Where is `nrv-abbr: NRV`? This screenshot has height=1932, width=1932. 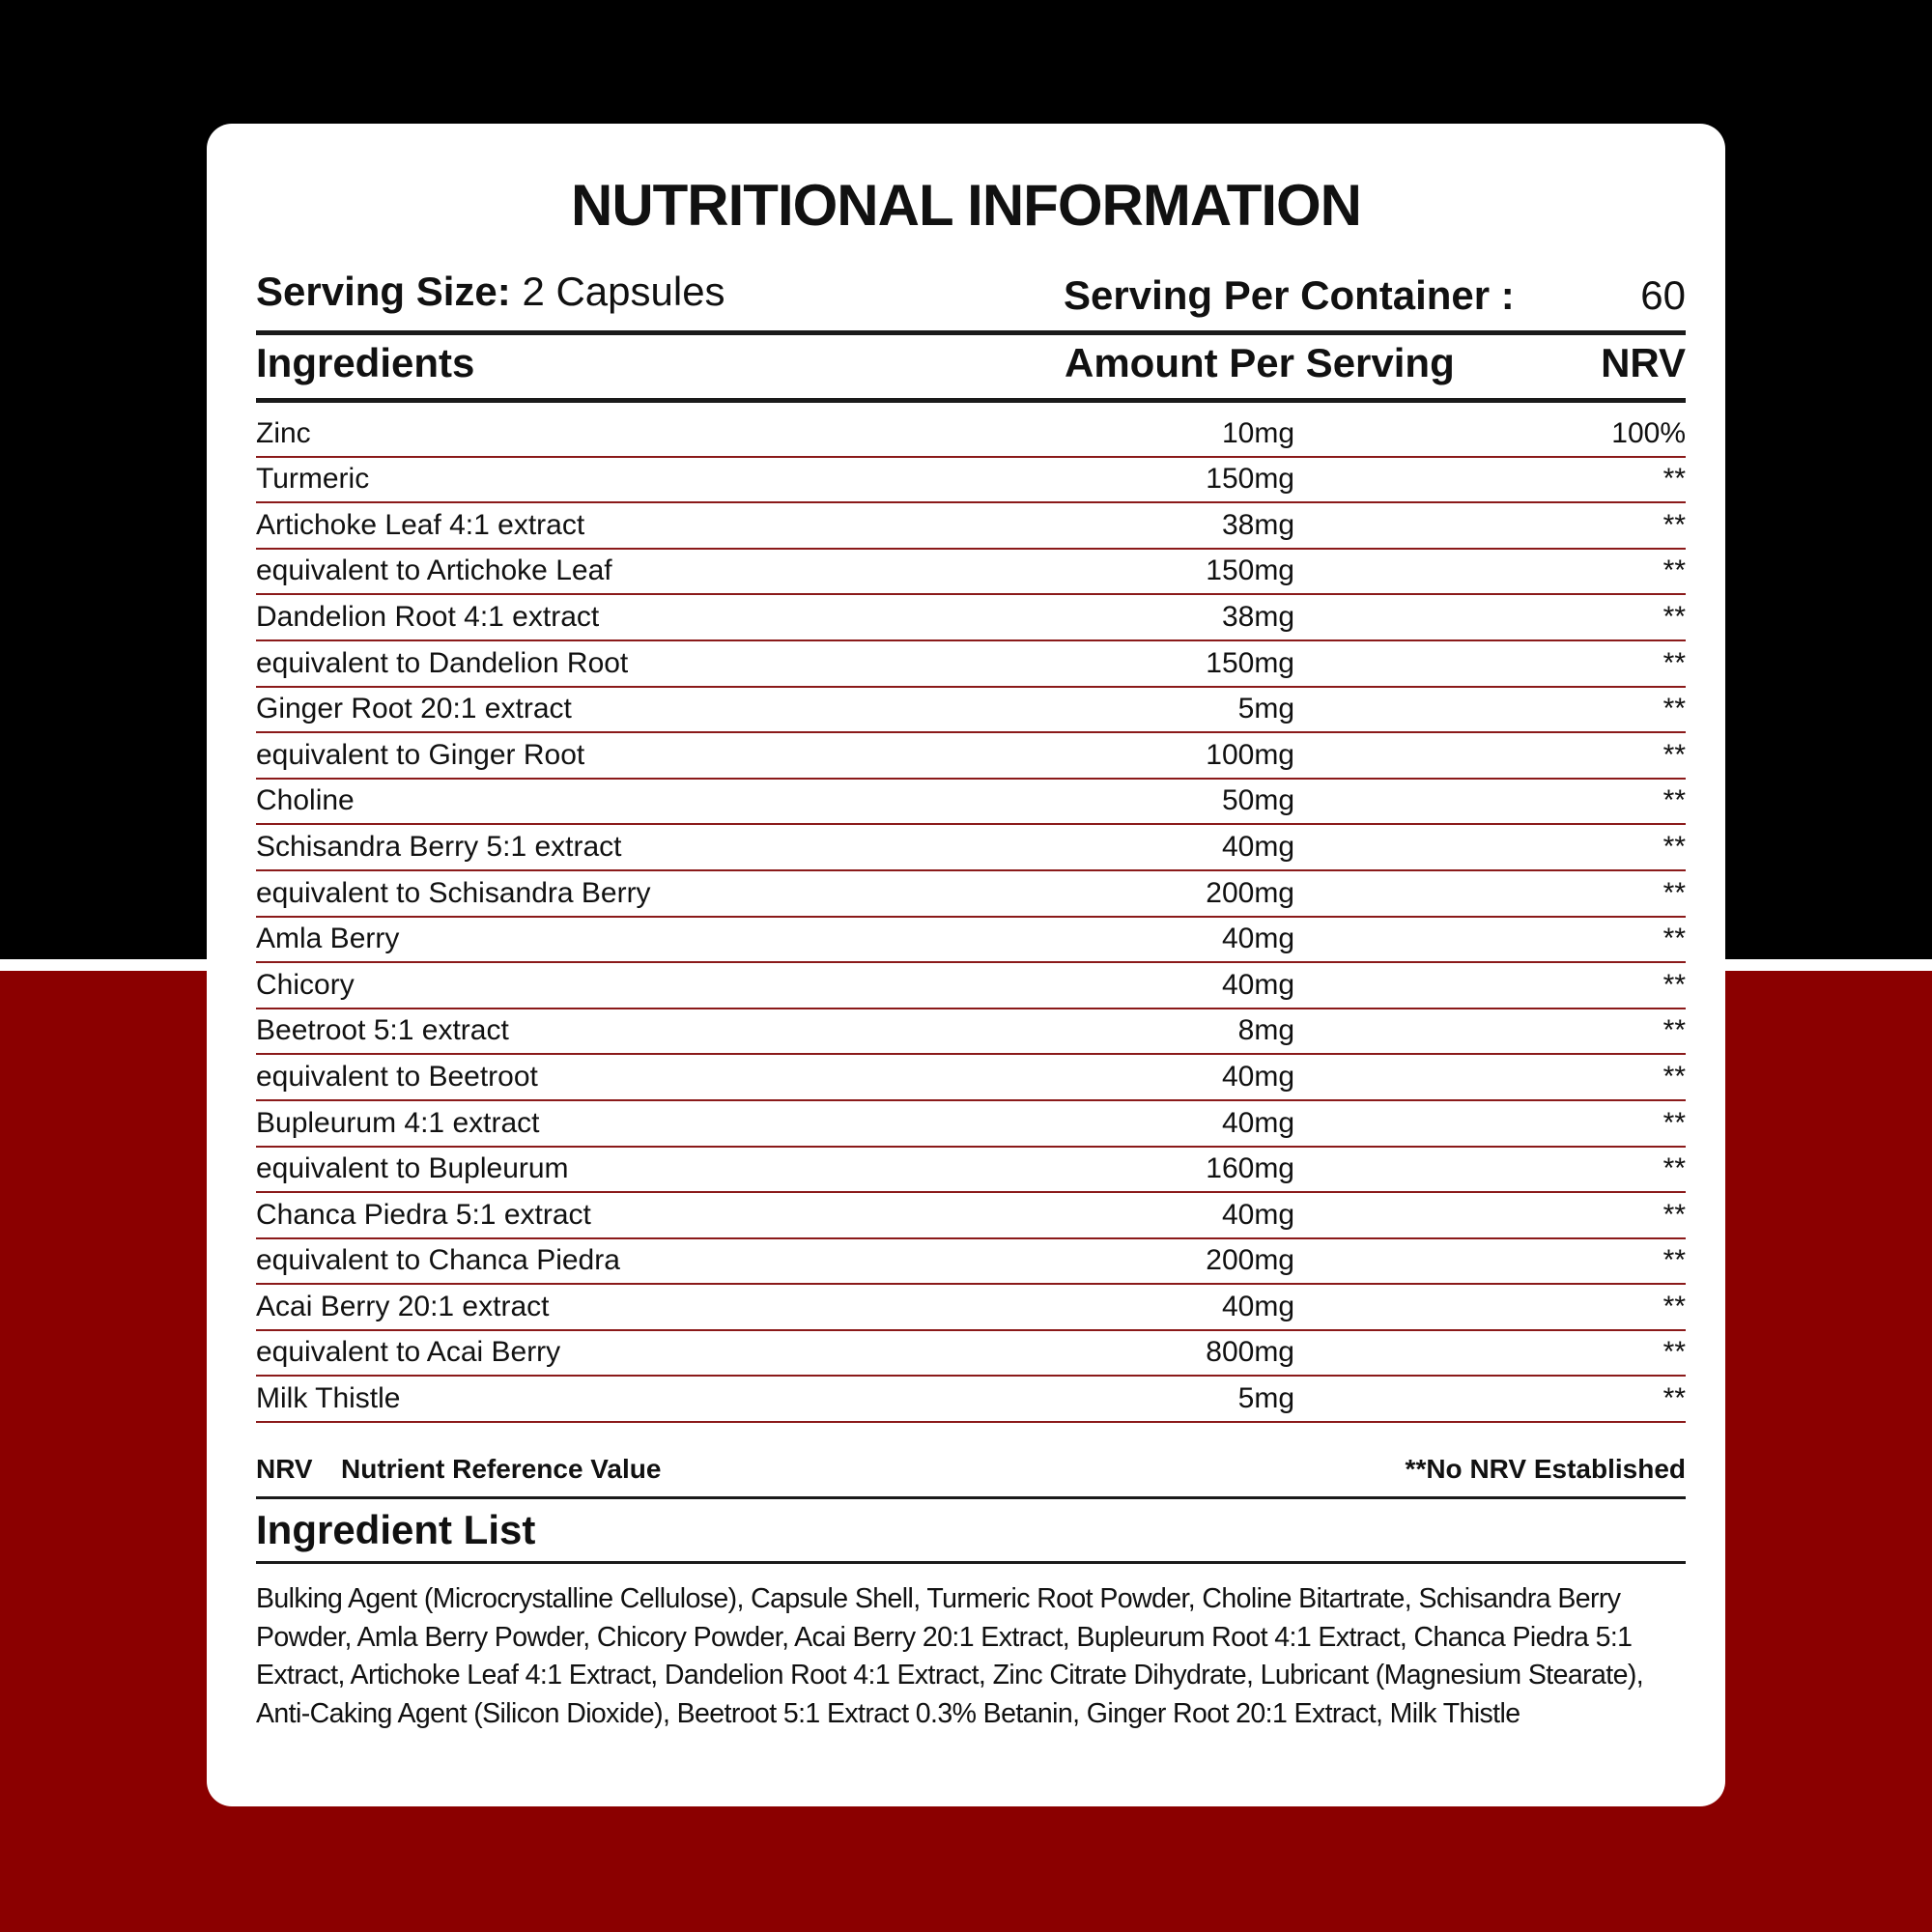 nrv-abbr: NRV is located at coordinates (284, 1469).